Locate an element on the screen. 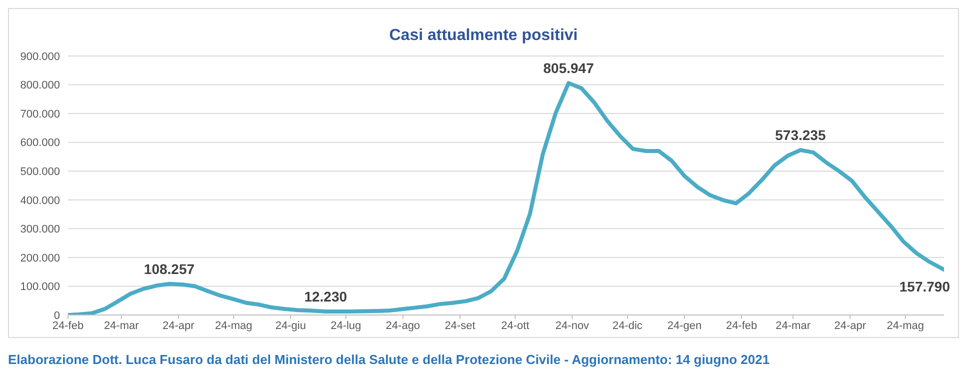  y-tick-label: 500.000 is located at coordinates (40, 172).